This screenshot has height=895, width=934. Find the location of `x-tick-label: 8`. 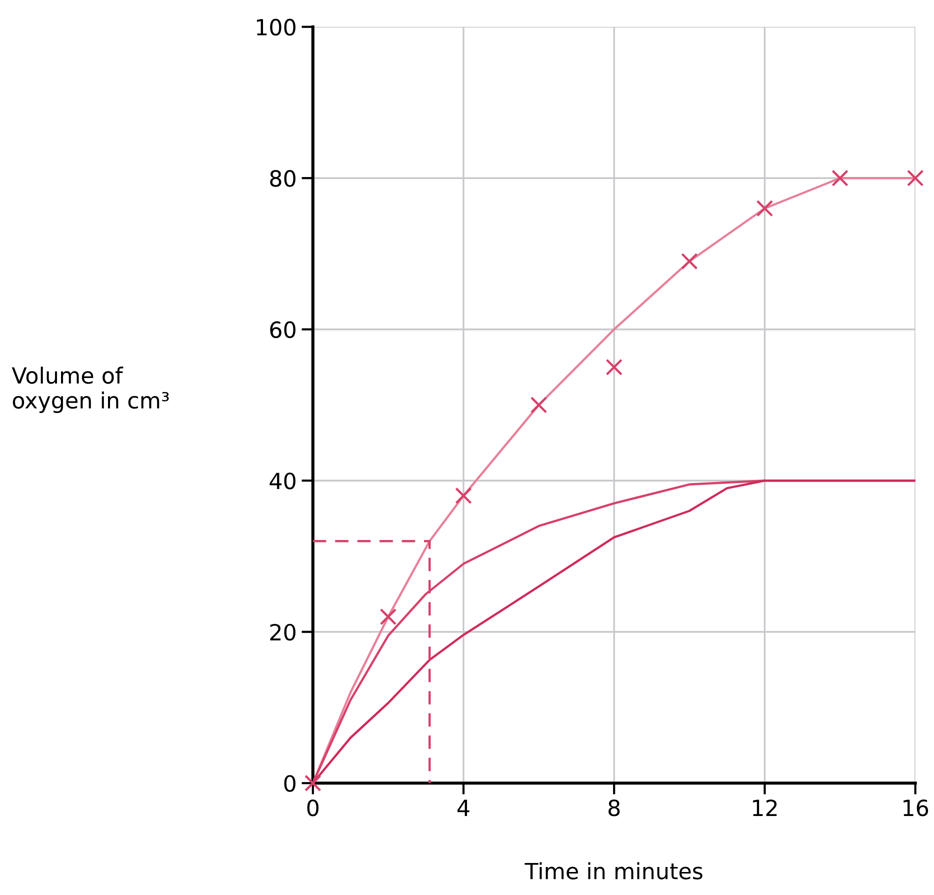

x-tick-label: 8 is located at coordinates (614, 807).